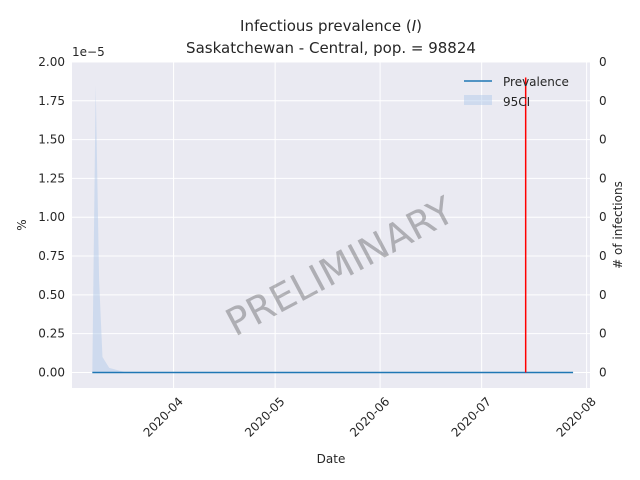  What do you see at coordinates (331, 26) in the screenshot?
I see `chart-title-line1: Infectious prevalence (I)` at bounding box center [331, 26].